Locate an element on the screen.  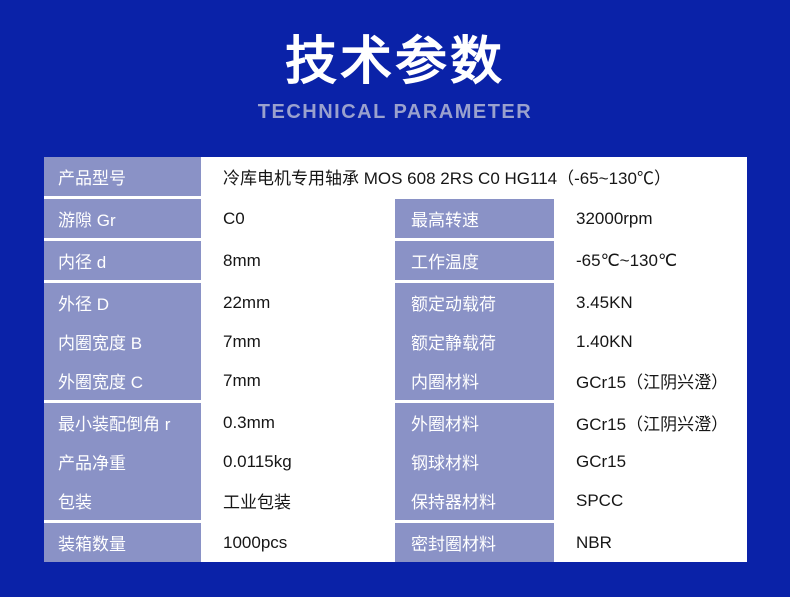
param-value: 0.3mm is located at coordinates (298, 422).